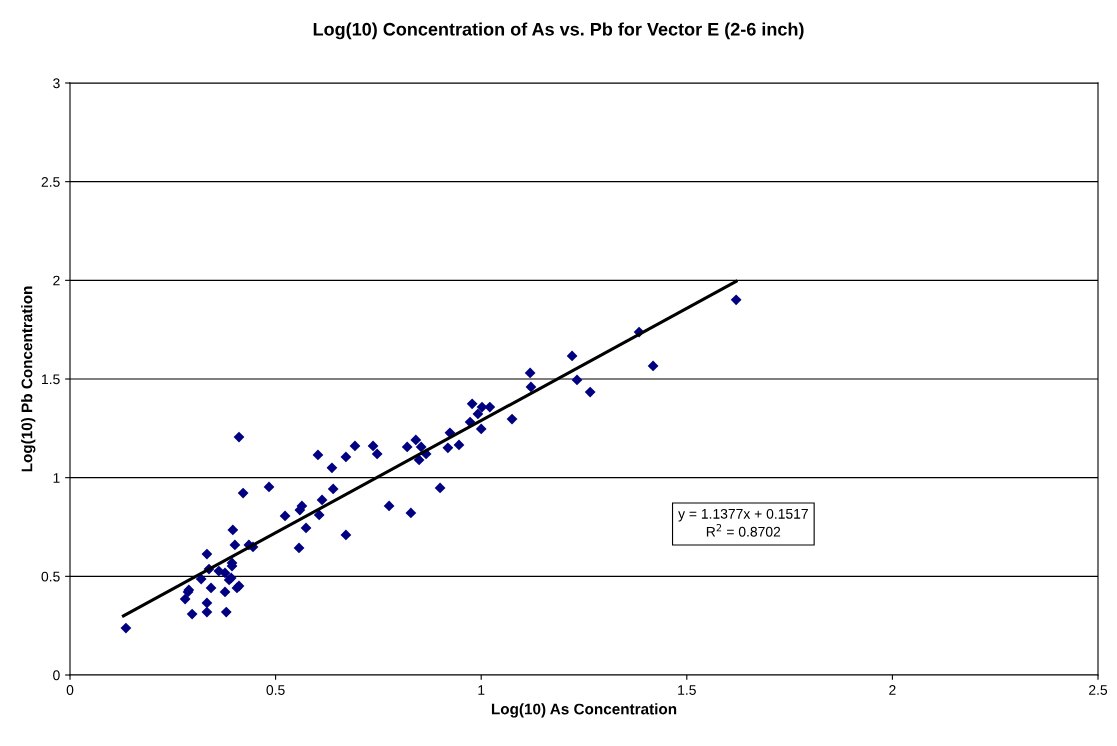 This screenshot has height=746, width=1117. Describe the element at coordinates (558, 31) in the screenshot. I see `chart-title: Log(10) Concentration of As vs. Pb for Vector E (2-6 inch)` at that location.